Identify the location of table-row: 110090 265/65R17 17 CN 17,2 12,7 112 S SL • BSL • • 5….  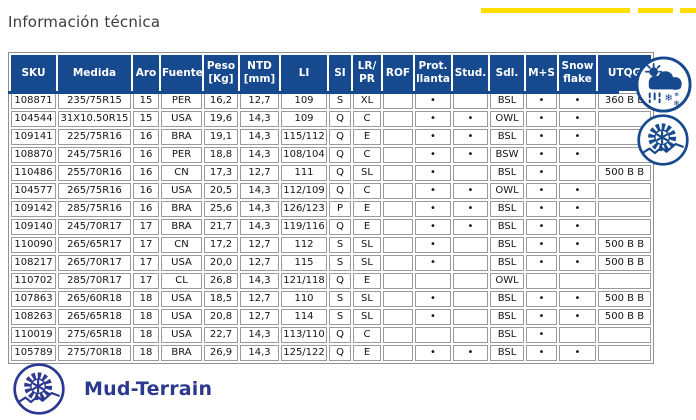
(331, 245).